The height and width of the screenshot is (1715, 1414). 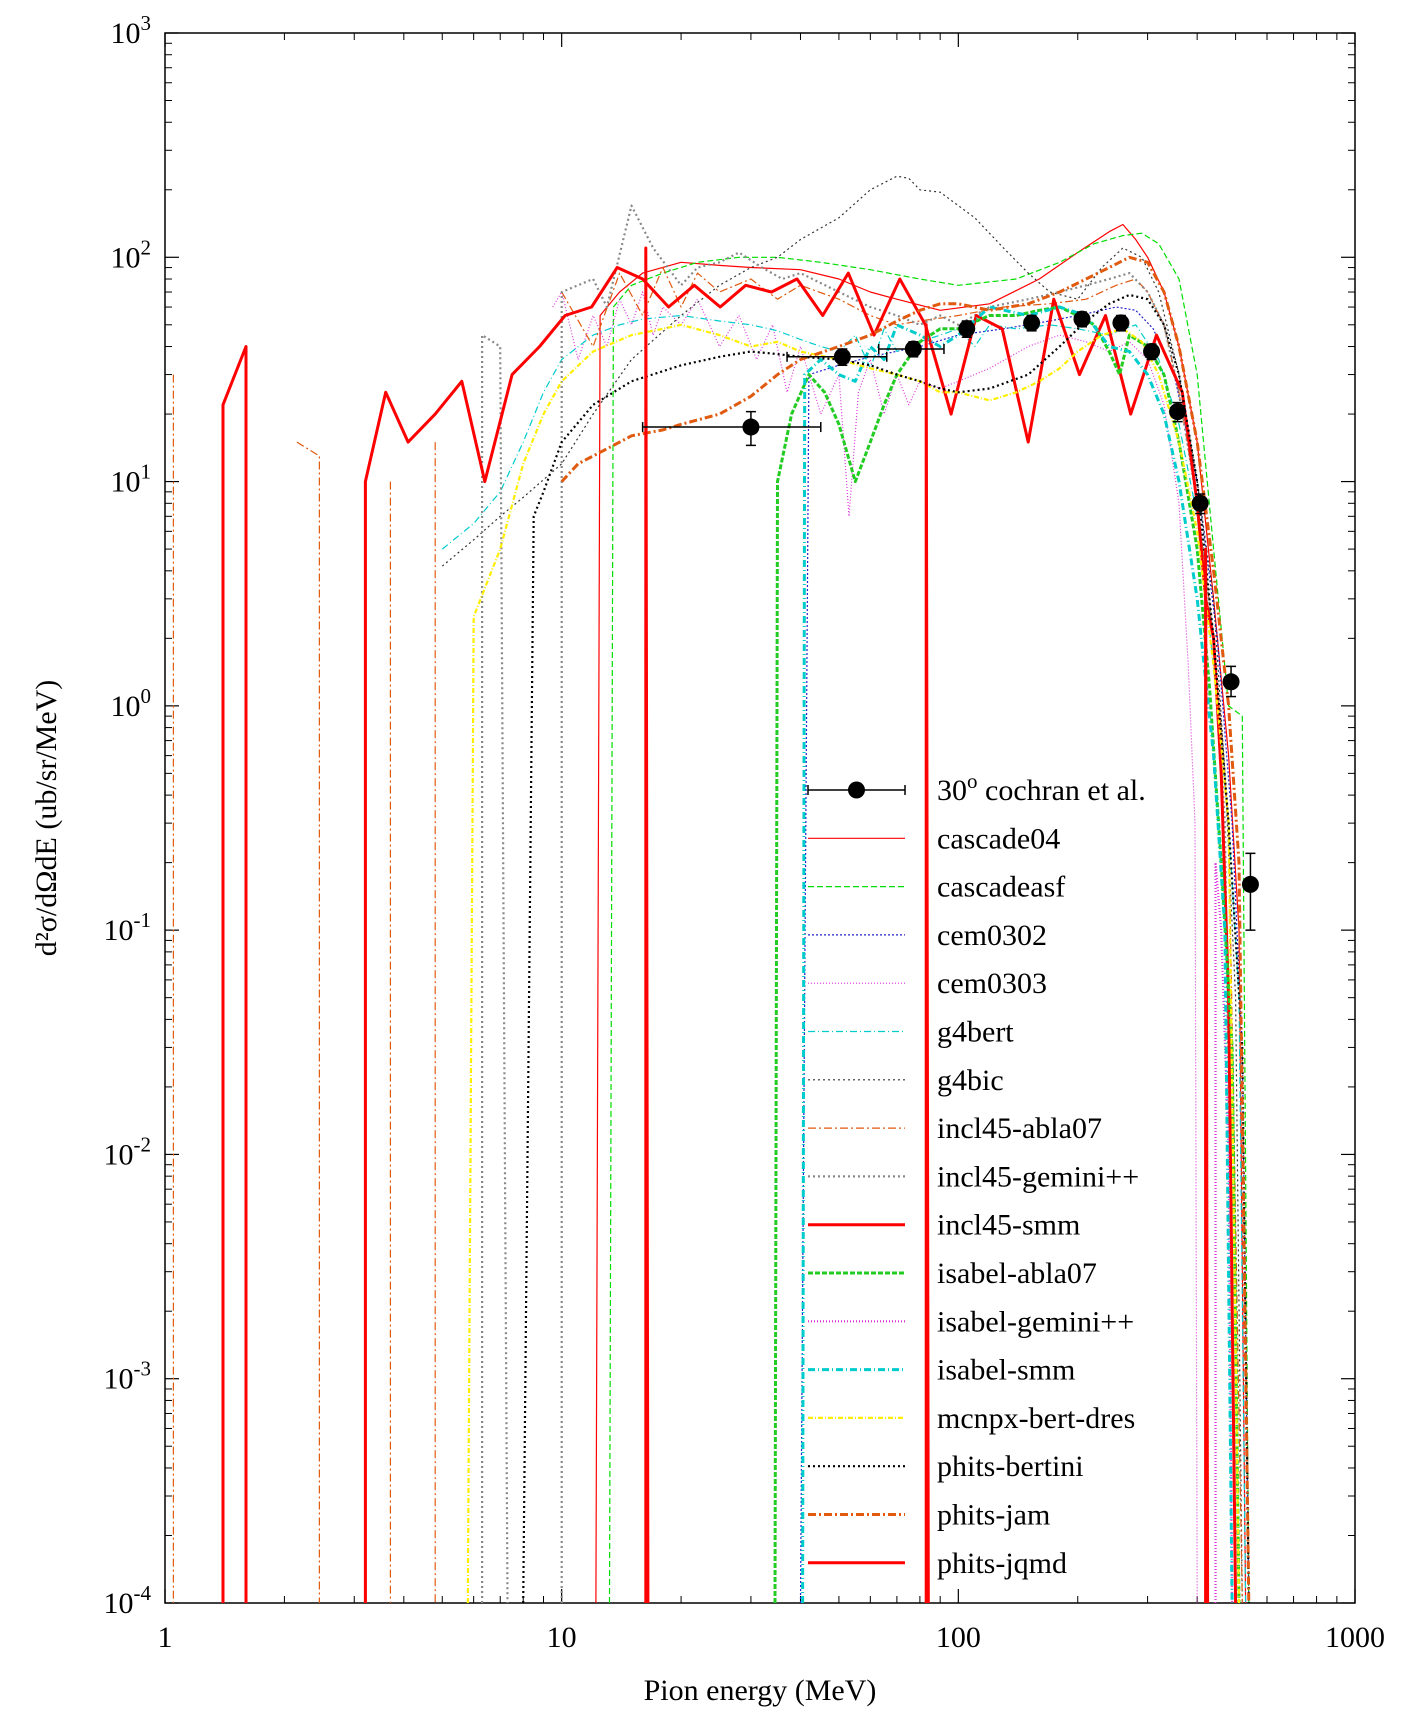 What do you see at coordinates (992, 983) in the screenshot?
I see `legend-label-cem0303: cem0303` at bounding box center [992, 983].